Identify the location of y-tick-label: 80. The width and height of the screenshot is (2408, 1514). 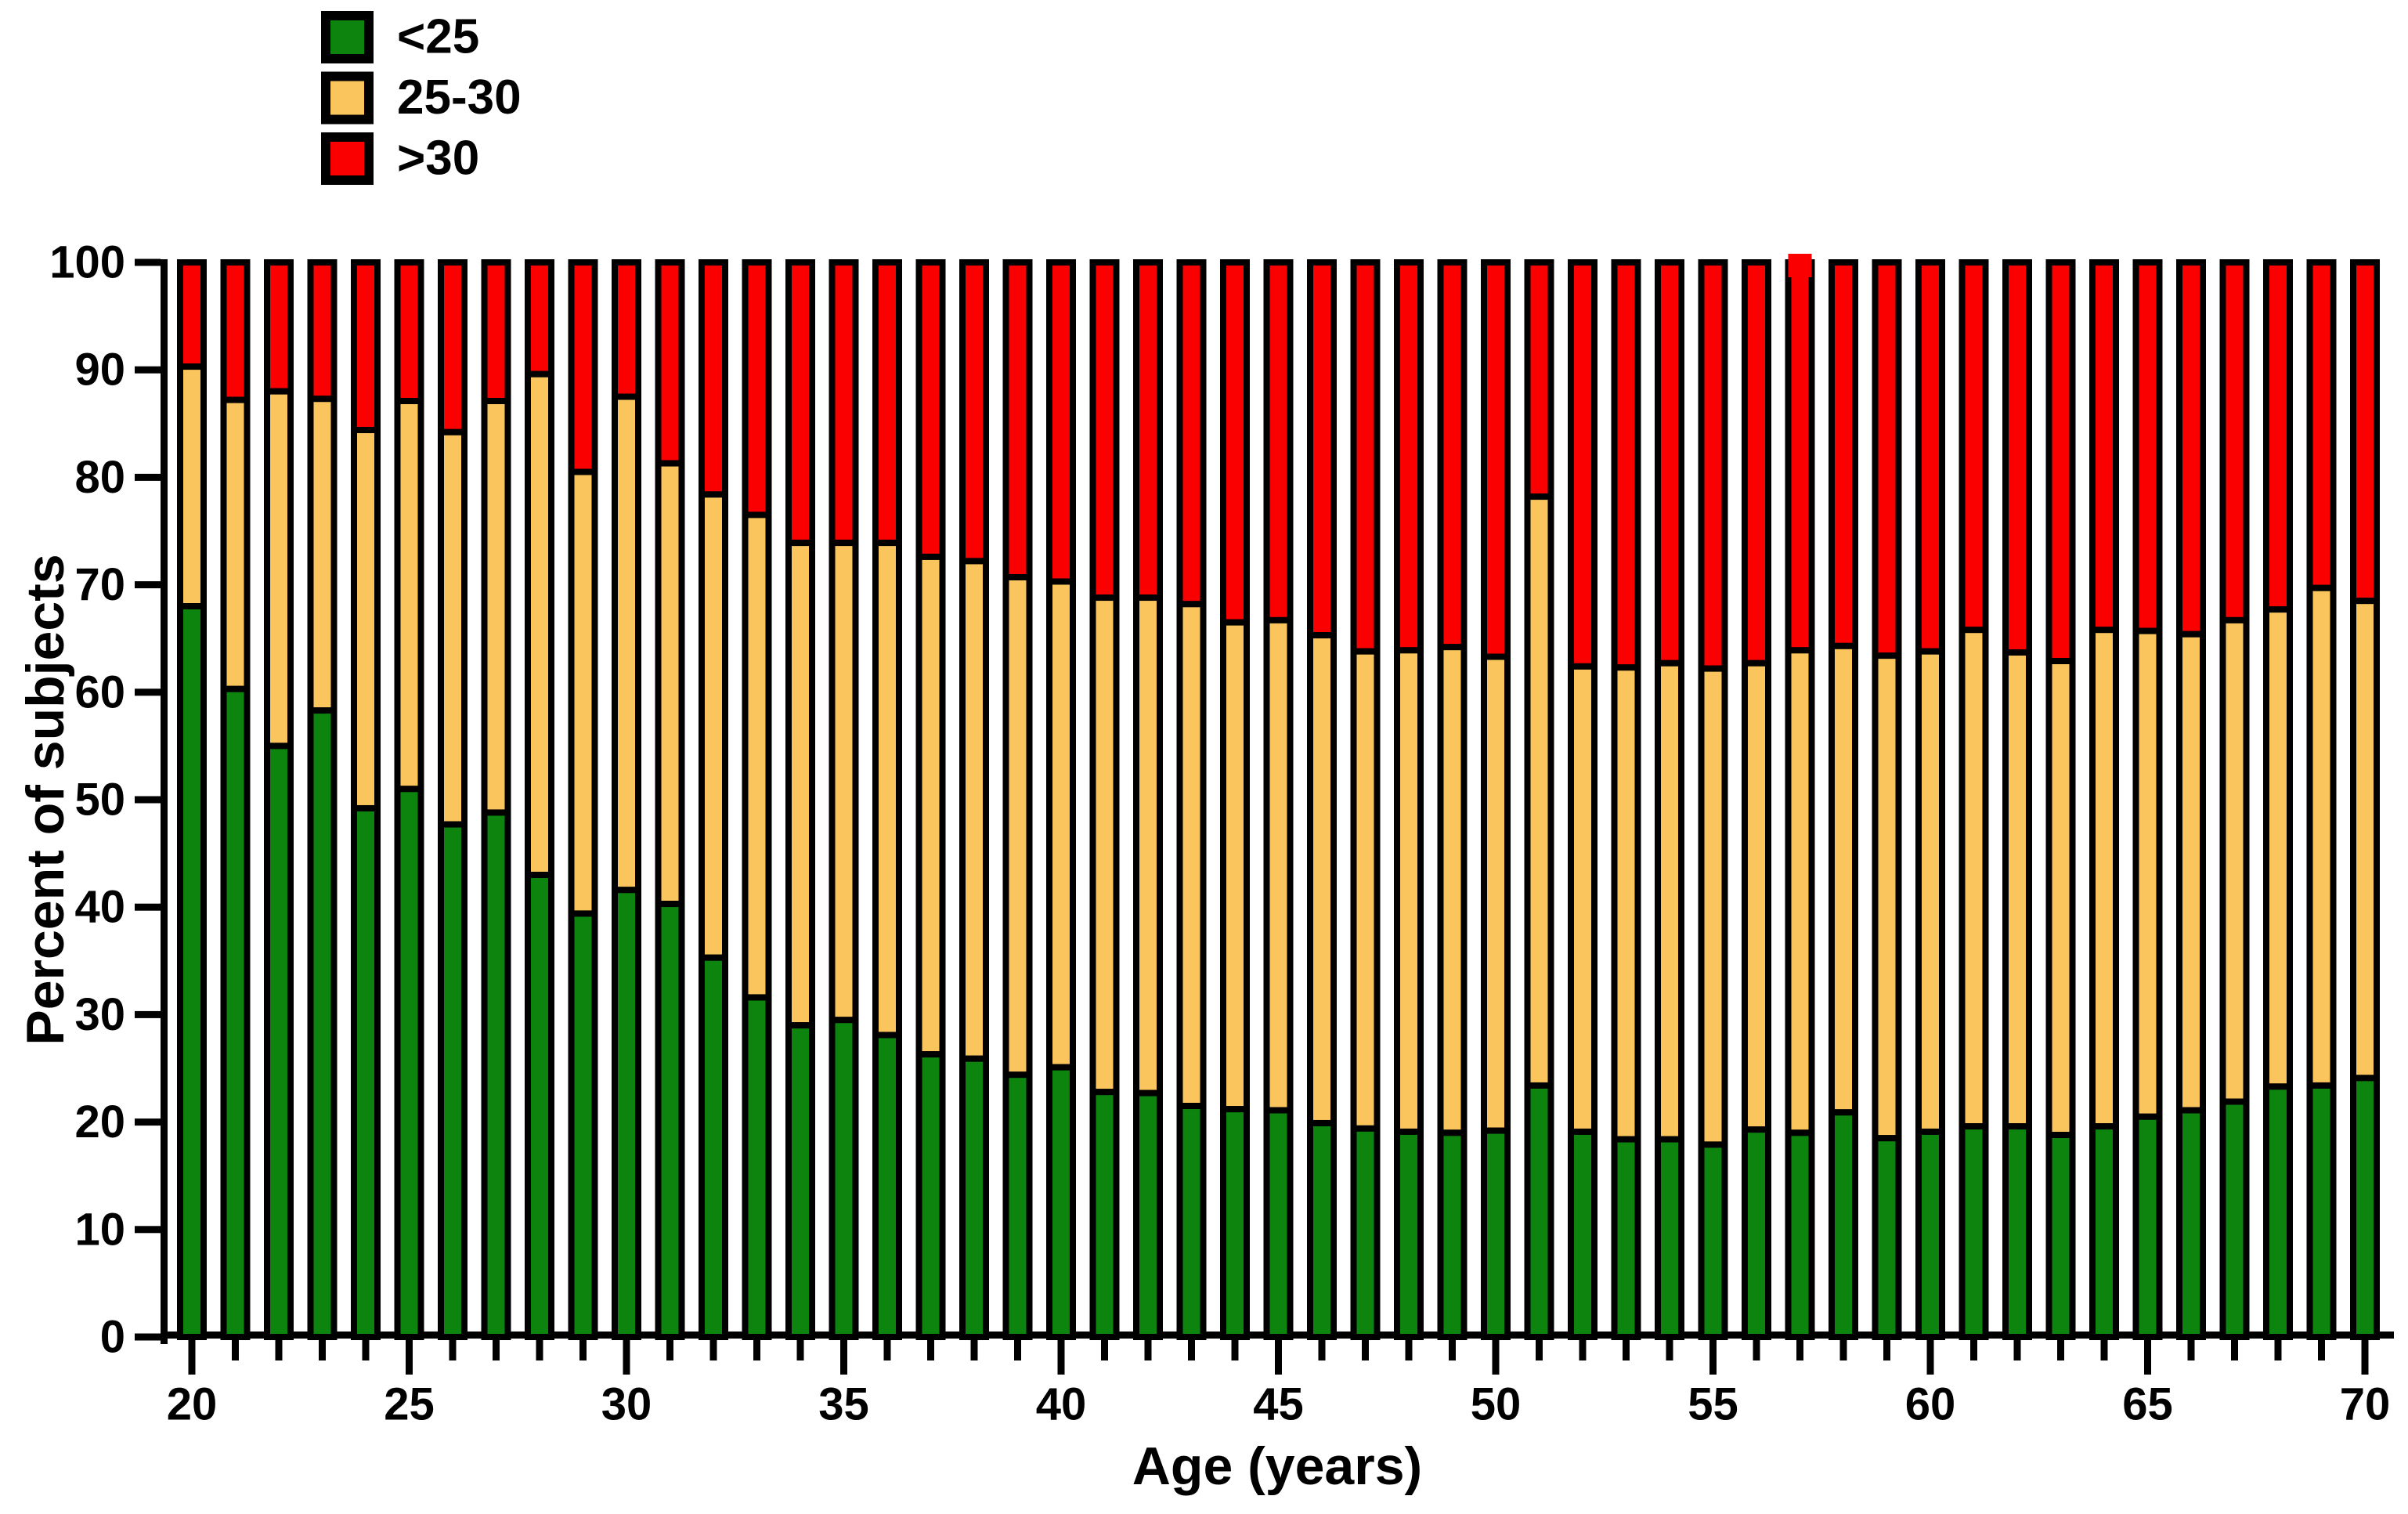
(100, 477).